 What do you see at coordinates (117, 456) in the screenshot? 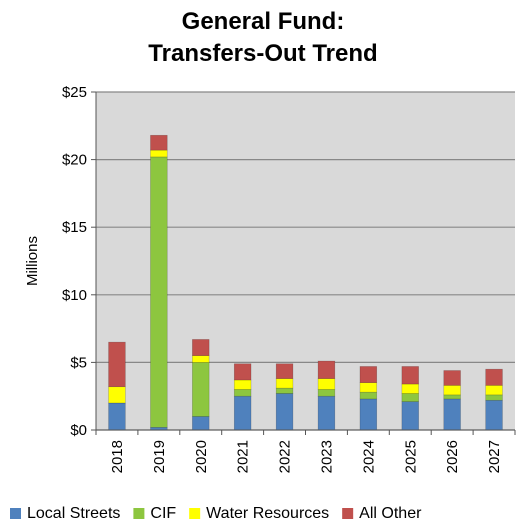
I see `x-tick-label: 2018` at bounding box center [117, 456].